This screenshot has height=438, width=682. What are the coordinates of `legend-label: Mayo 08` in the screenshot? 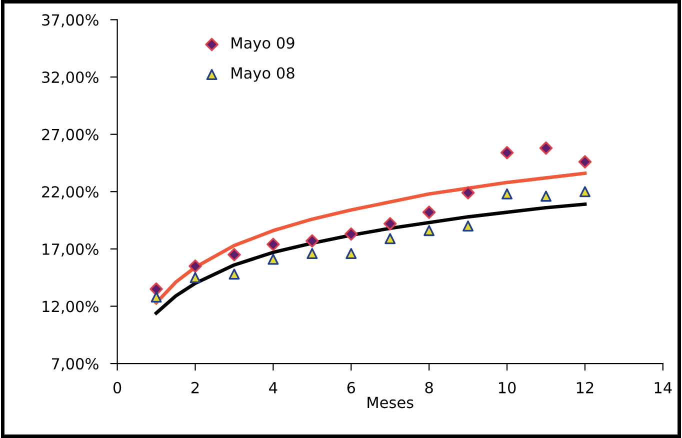 It's located at (263, 74).